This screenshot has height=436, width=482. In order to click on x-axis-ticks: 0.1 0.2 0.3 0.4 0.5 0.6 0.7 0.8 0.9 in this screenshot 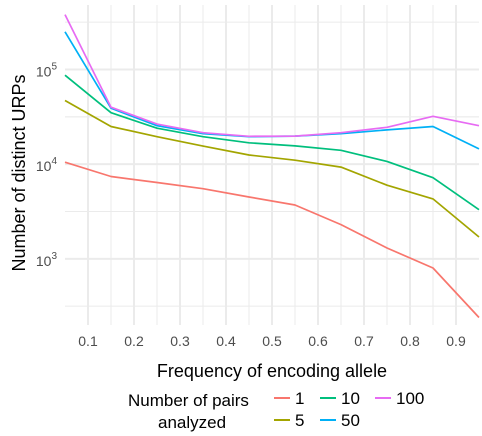, I will do `click(272, 341)`.